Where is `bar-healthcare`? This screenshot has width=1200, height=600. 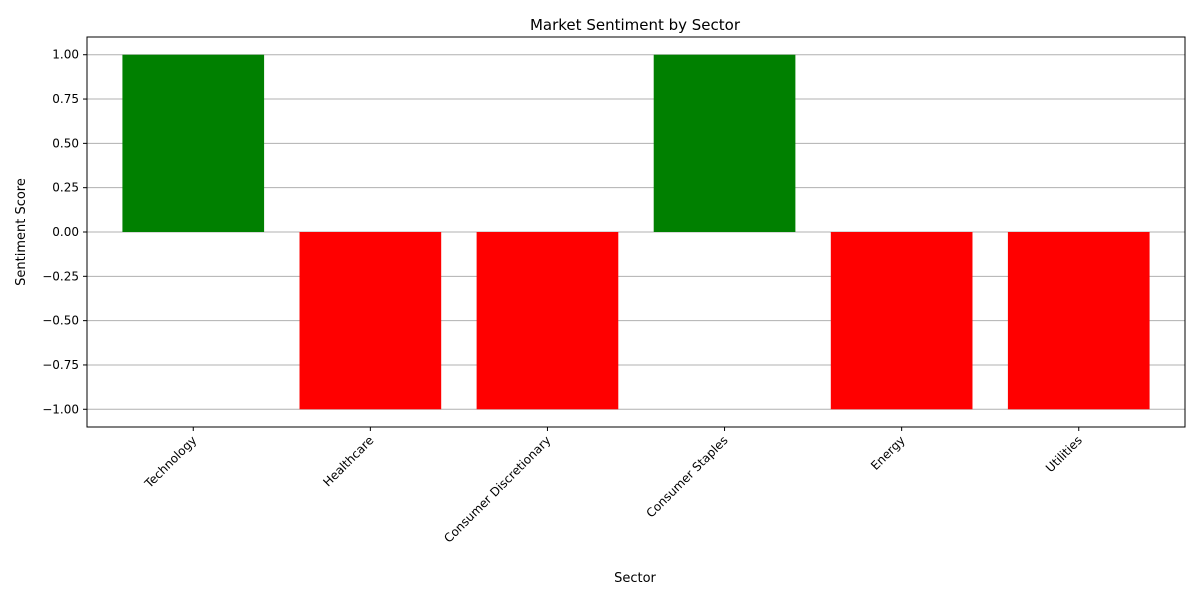 bar-healthcare is located at coordinates (370, 321).